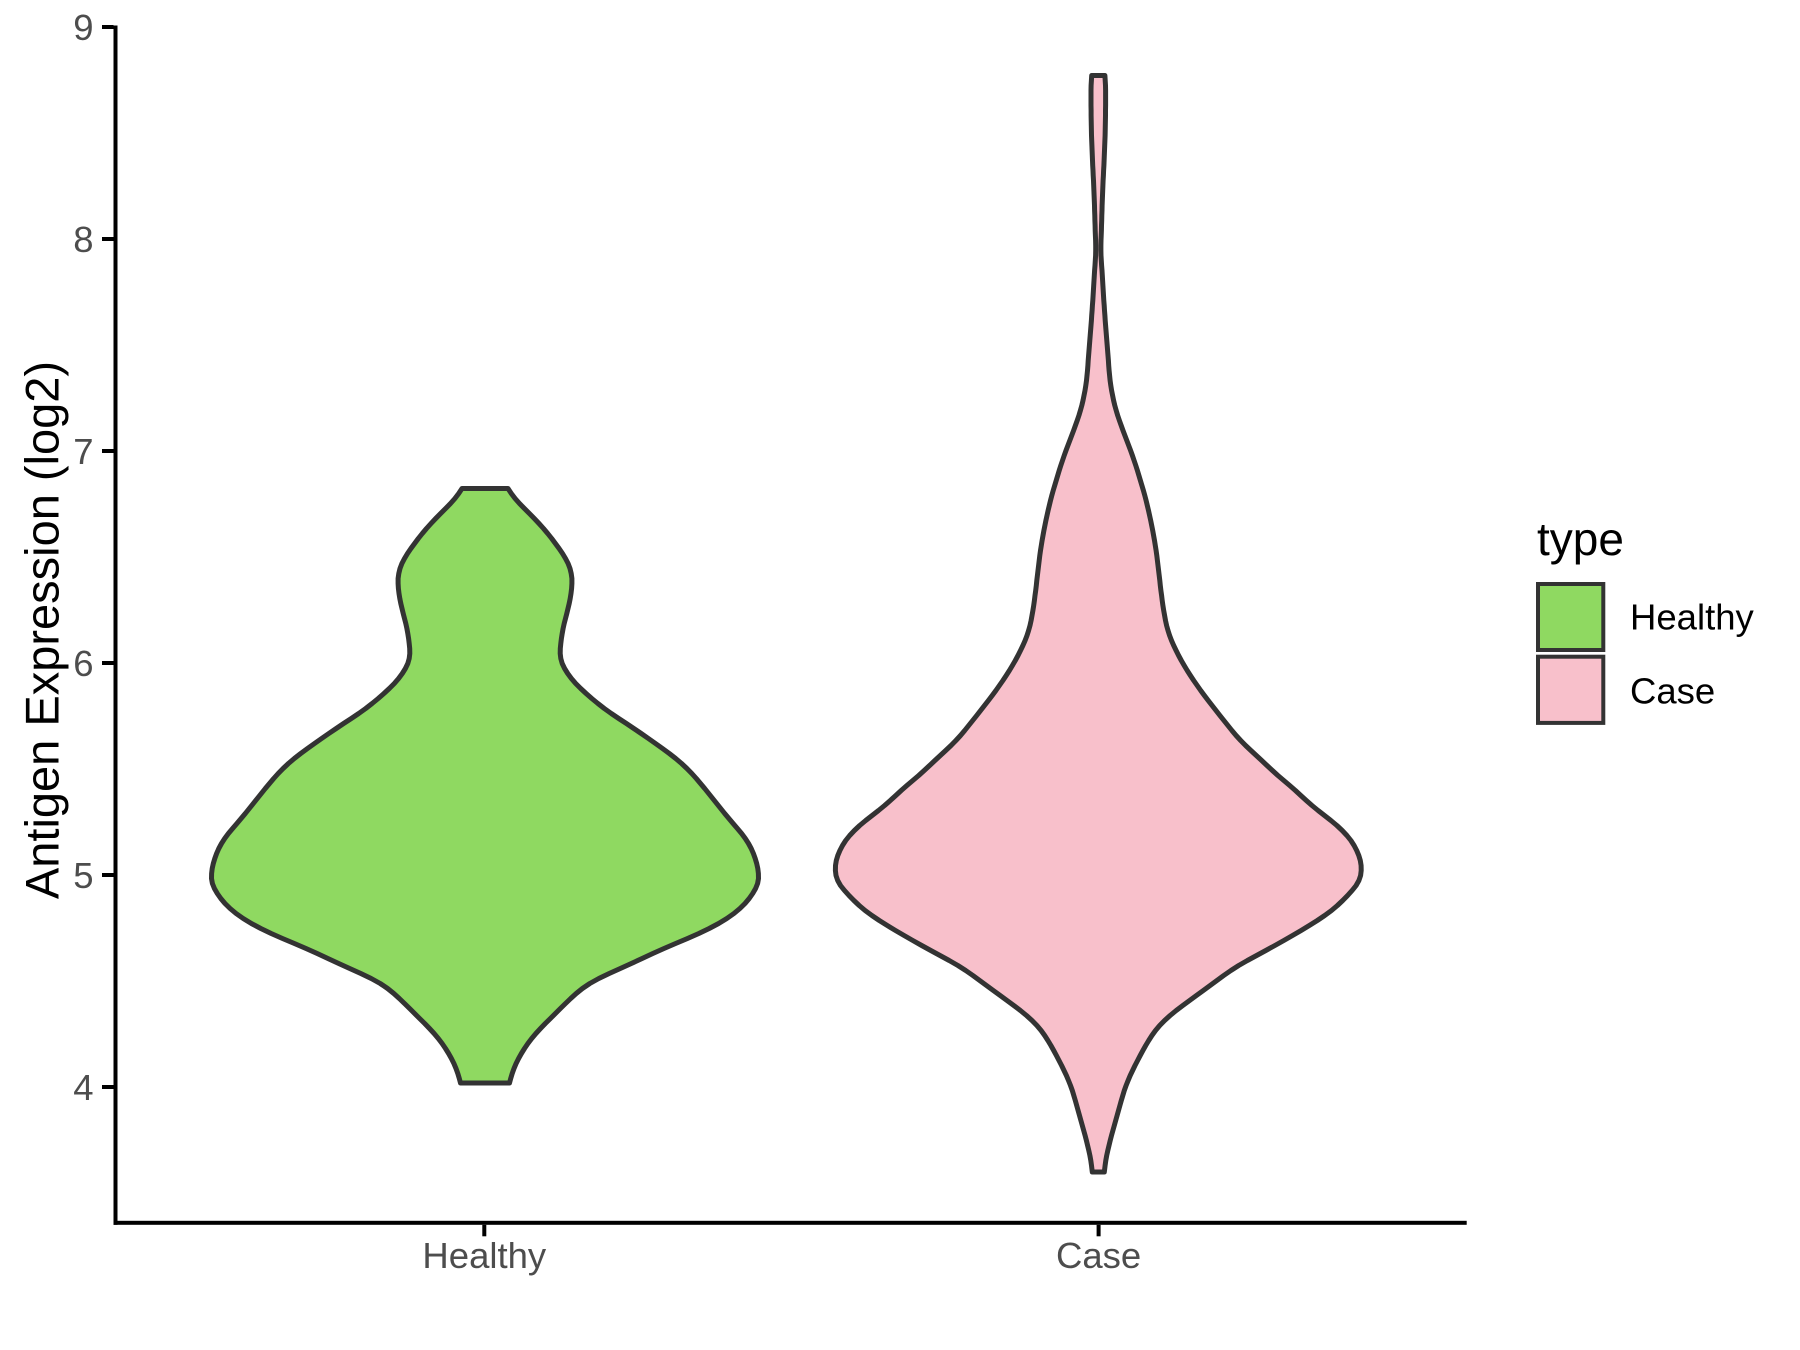 This screenshot has height=1350, width=1800. Describe the element at coordinates (83, 239) in the screenshot. I see `svg-text: 8` at that location.